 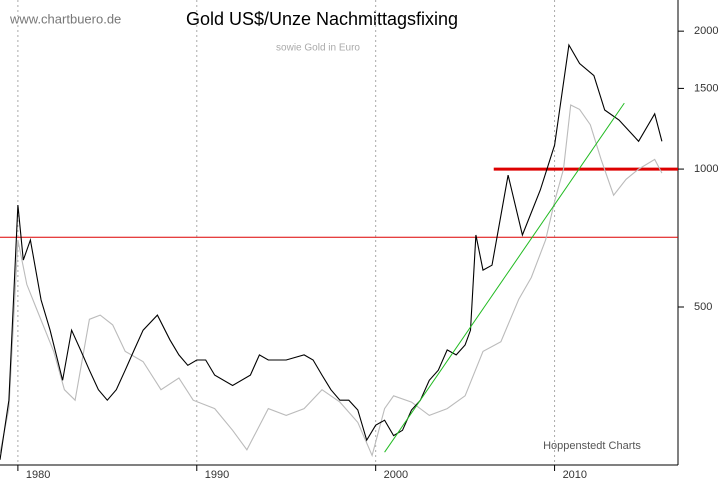 What do you see at coordinates (575, 475) in the screenshot?
I see `x-tick-label: 2010` at bounding box center [575, 475].